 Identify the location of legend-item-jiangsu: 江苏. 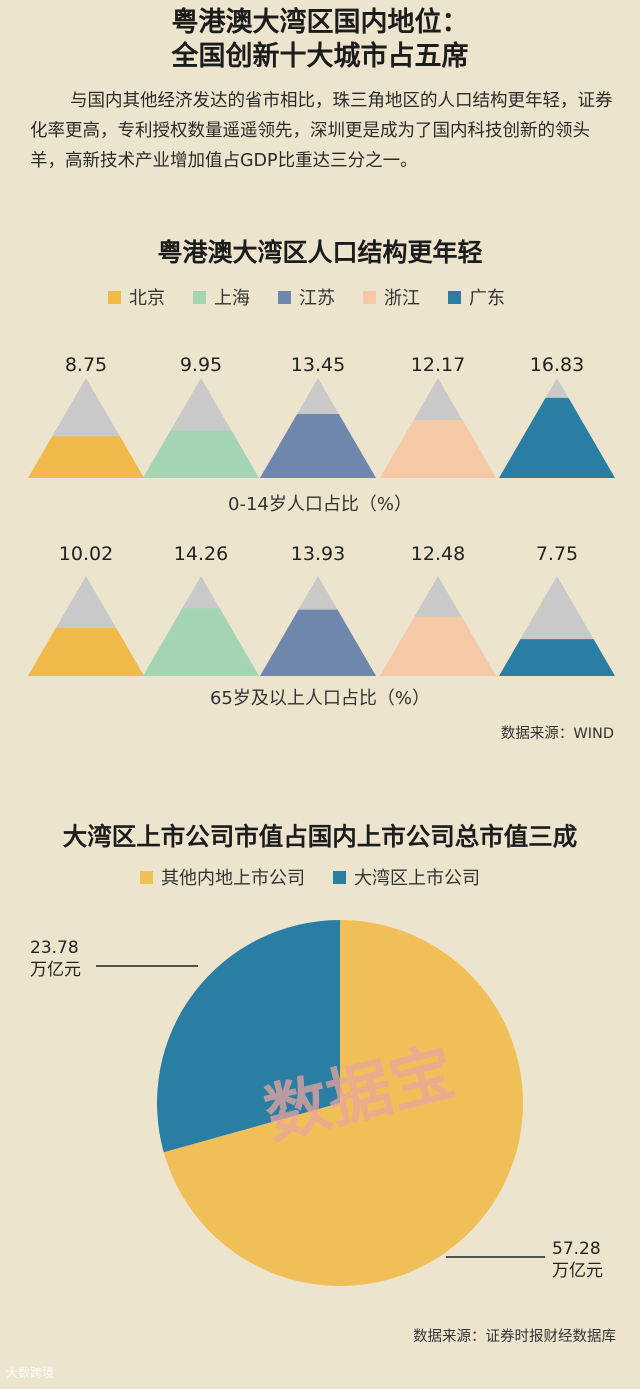
(306, 297).